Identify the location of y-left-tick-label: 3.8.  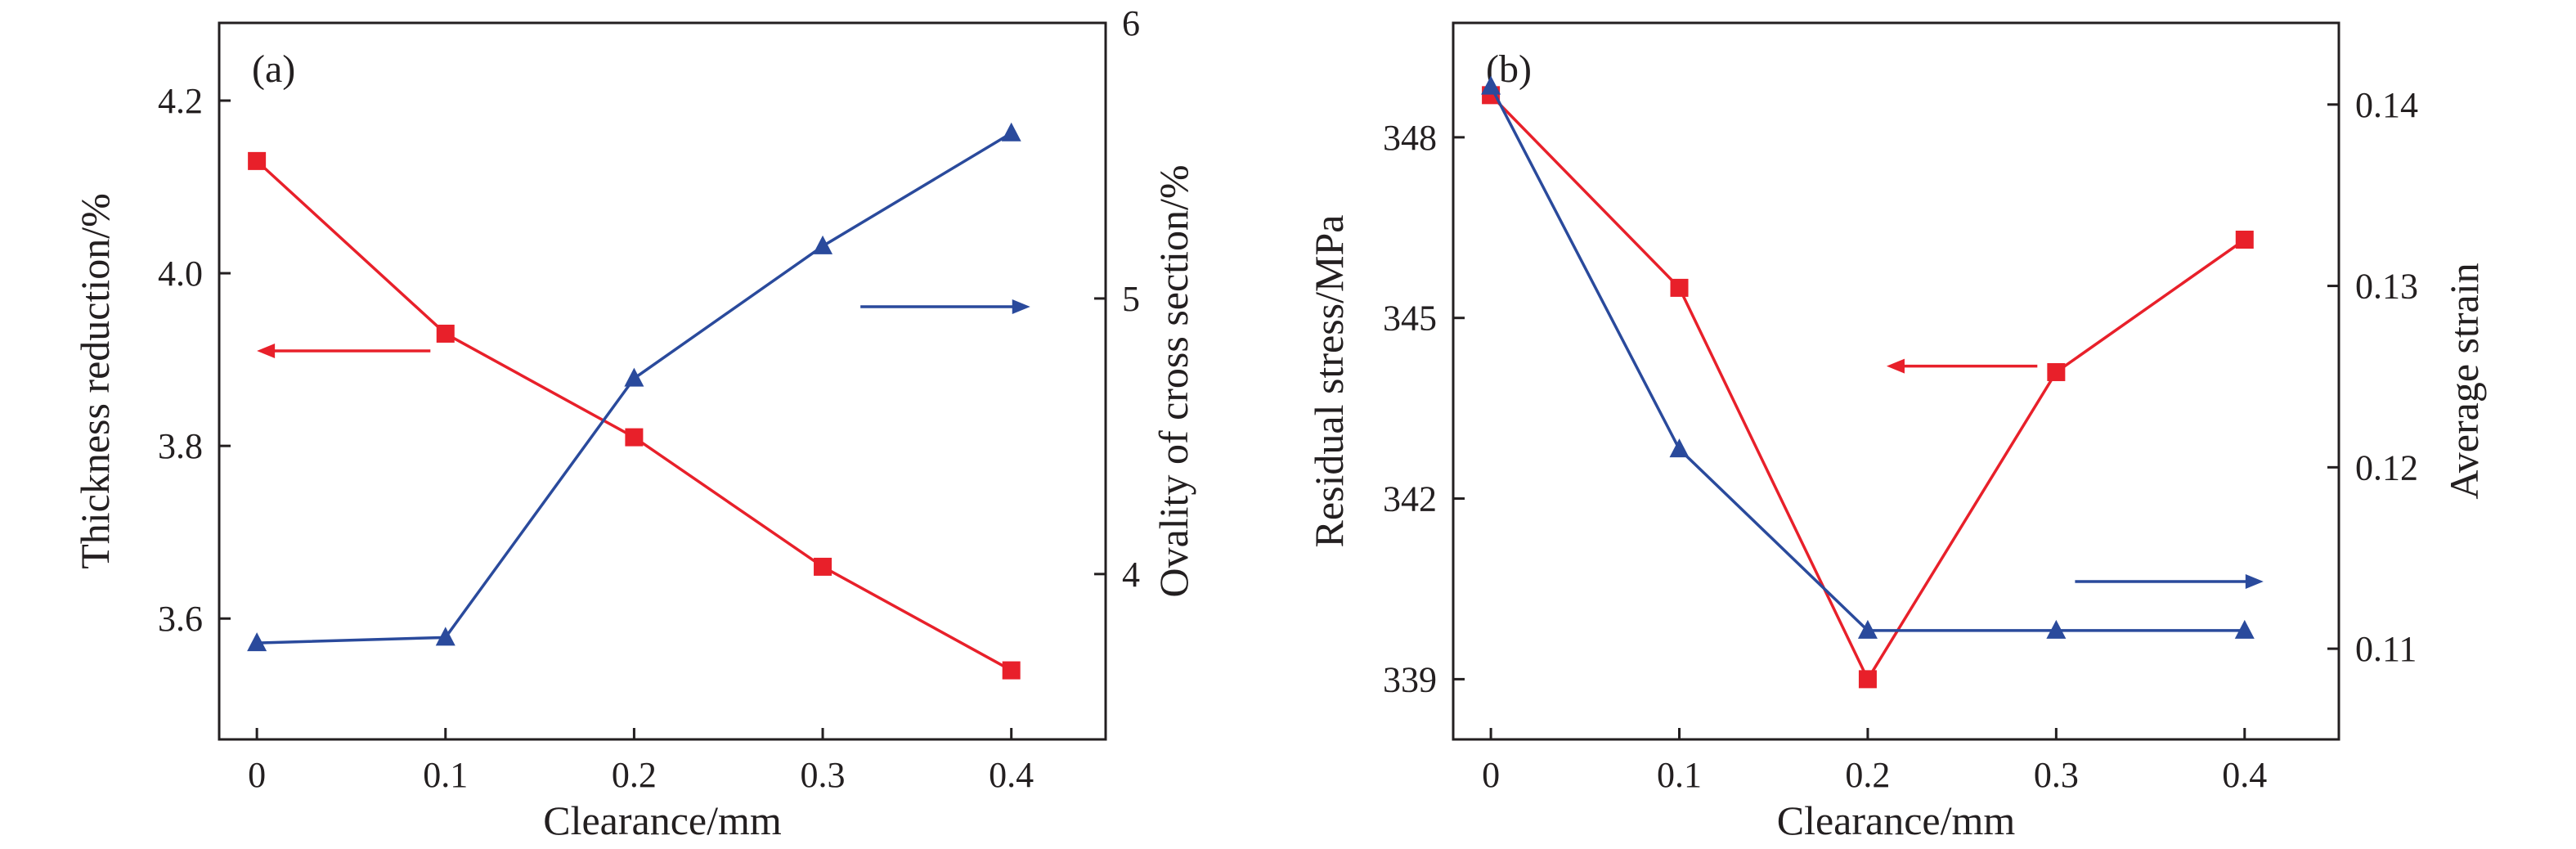
(181, 446).